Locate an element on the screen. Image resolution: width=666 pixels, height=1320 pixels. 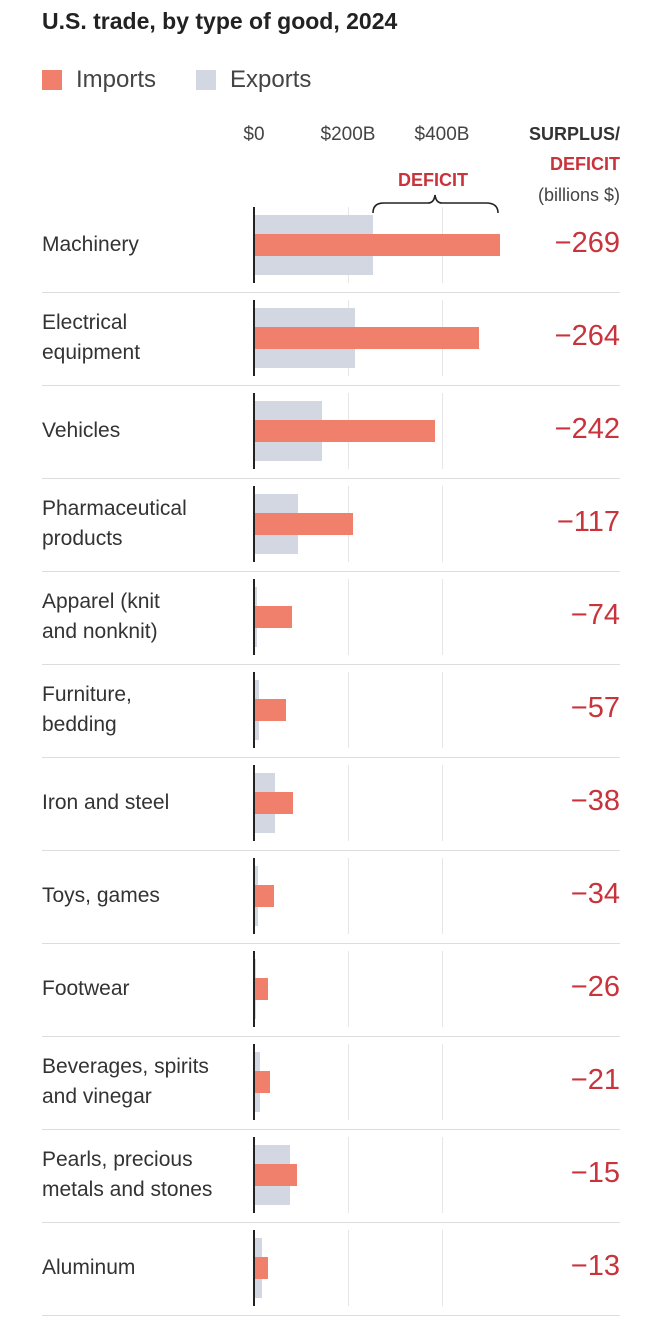
category-label: Machinery is located at coordinates (147, 245).